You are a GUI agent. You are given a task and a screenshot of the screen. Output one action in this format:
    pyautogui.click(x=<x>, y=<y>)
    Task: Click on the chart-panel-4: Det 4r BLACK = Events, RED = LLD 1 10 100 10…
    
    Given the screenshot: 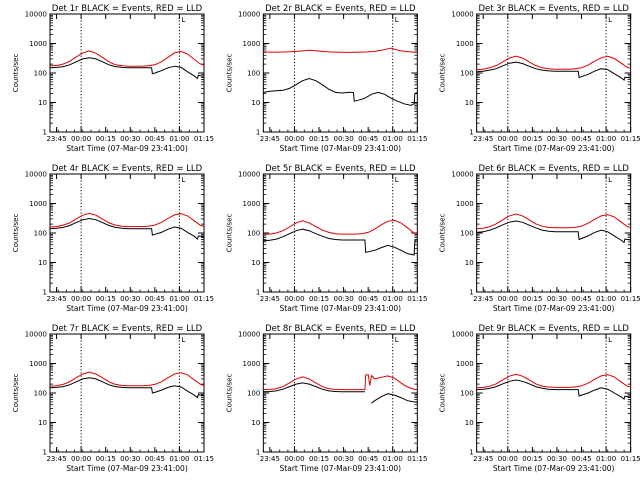 What is the action you would take?
    pyautogui.click(x=113, y=238)
    